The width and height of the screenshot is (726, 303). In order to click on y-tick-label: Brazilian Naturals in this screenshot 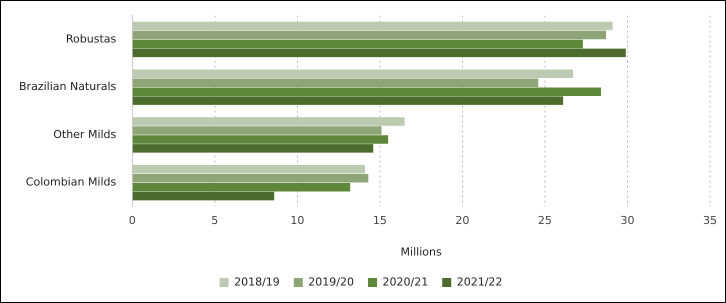, I will do `click(68, 87)`.